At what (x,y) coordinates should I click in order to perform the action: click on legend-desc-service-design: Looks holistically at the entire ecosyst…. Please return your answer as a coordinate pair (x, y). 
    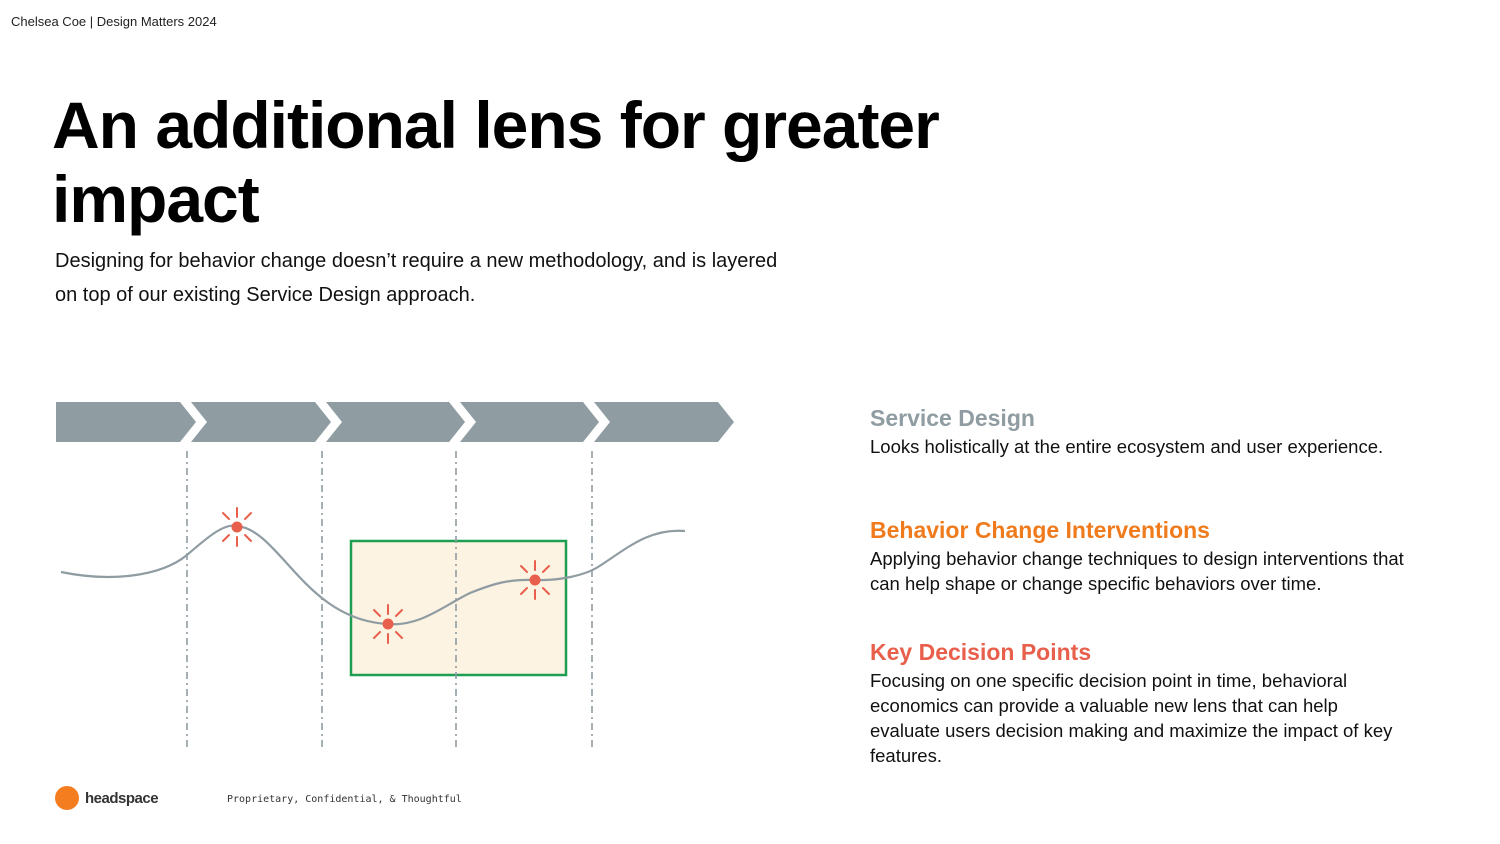
    Looking at the image, I should click on (1127, 446).